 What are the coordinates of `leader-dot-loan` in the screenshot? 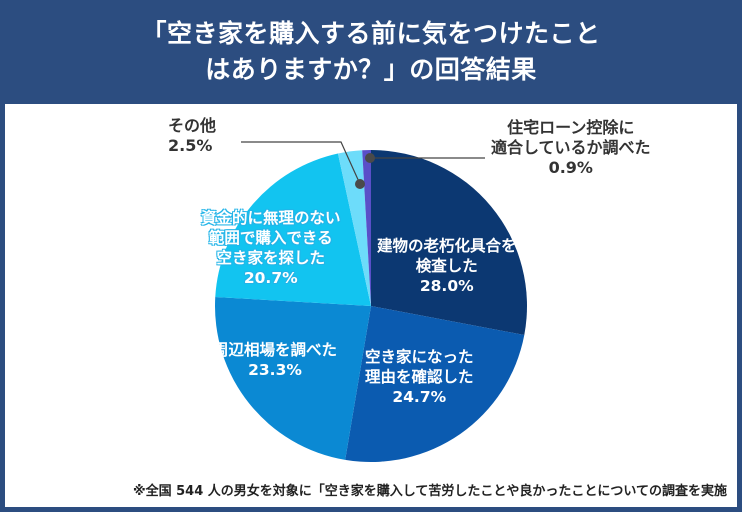 It's located at (370, 158).